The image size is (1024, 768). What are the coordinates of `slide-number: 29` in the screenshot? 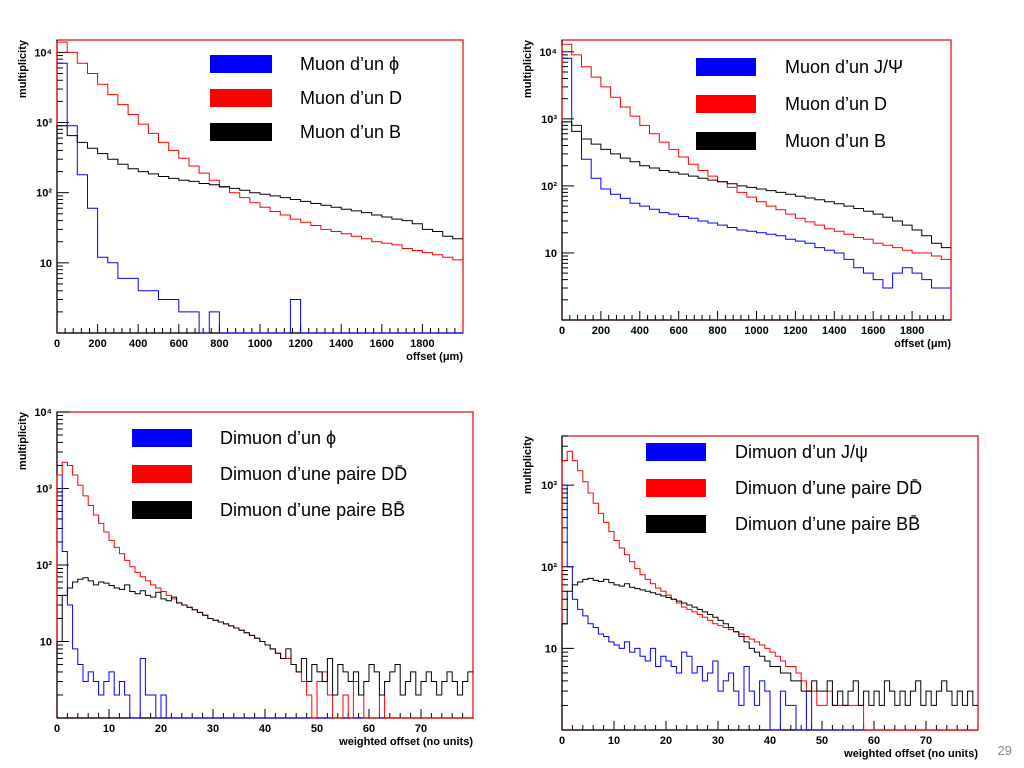 It's located at (1004, 750).